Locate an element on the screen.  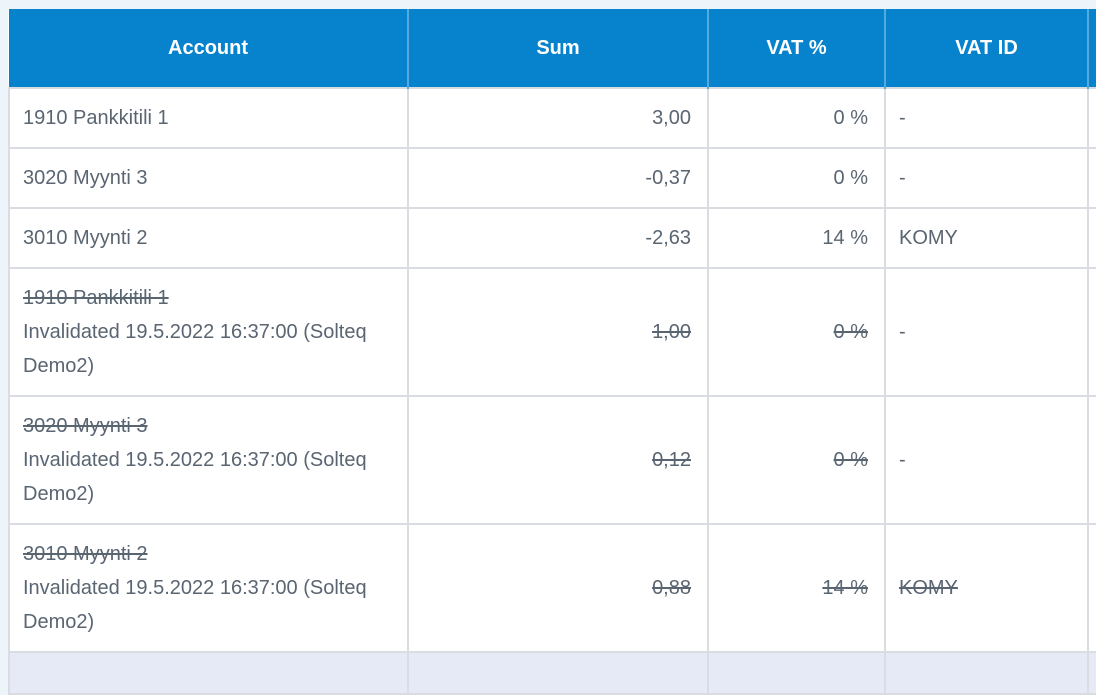
column-header-vat-percent: VAT % is located at coordinates (796, 48).